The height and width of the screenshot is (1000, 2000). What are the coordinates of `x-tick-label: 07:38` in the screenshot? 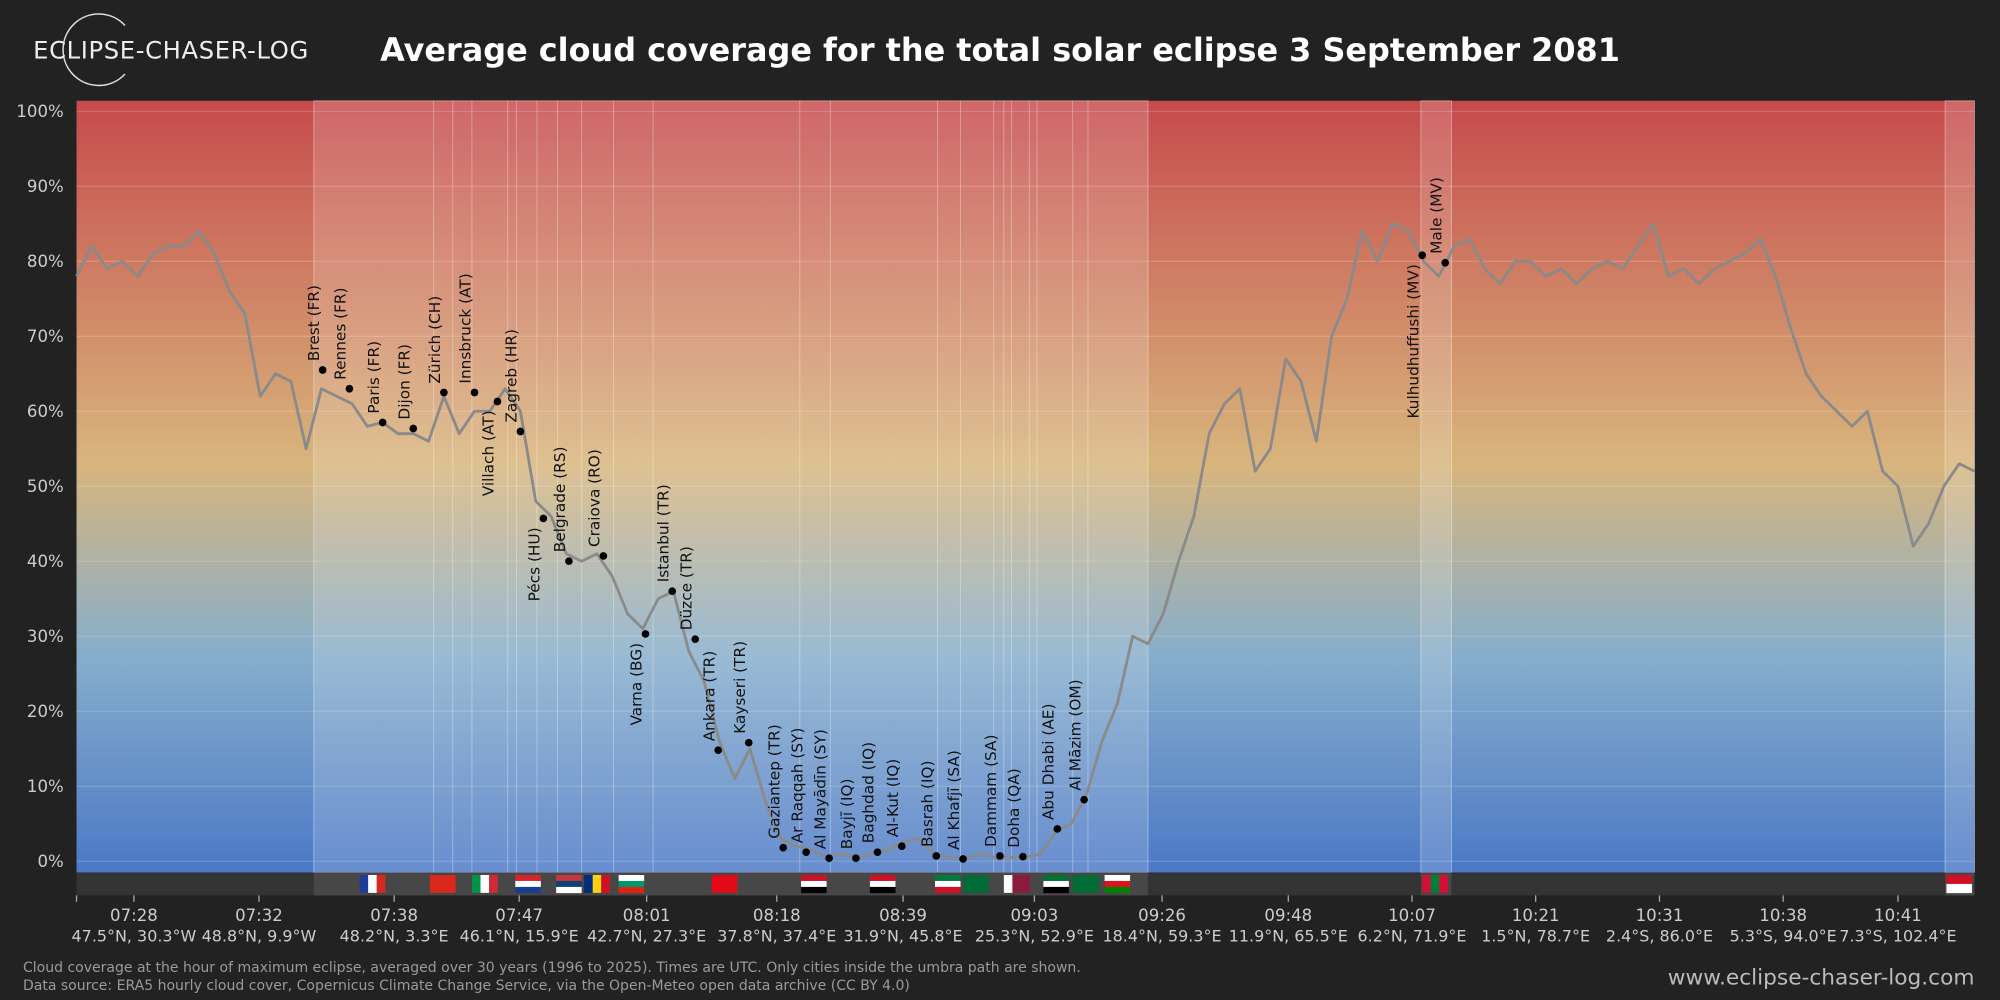 It's located at (394, 915).